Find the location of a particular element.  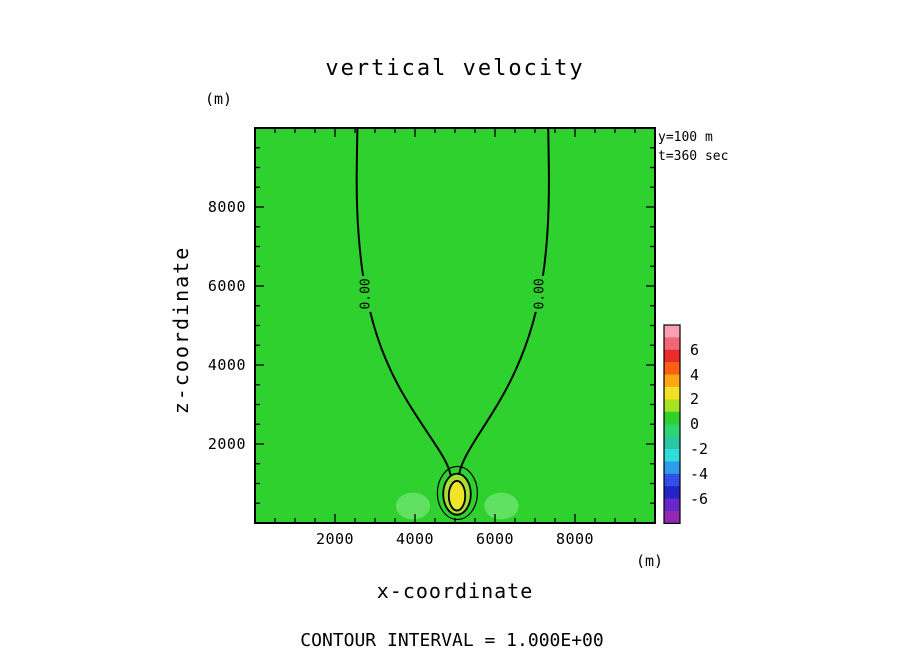

y-axis-unit-label: (m) is located at coordinates (219, 99).